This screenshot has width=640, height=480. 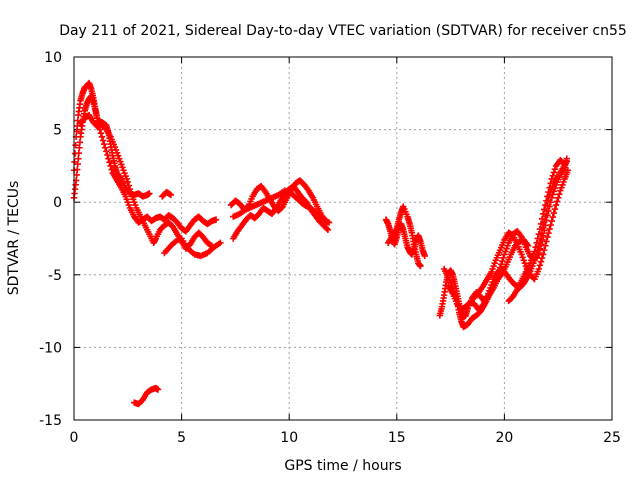 I want to click on x-tick-labels: 0 5 10 15 20 25, so click(x=345, y=438).